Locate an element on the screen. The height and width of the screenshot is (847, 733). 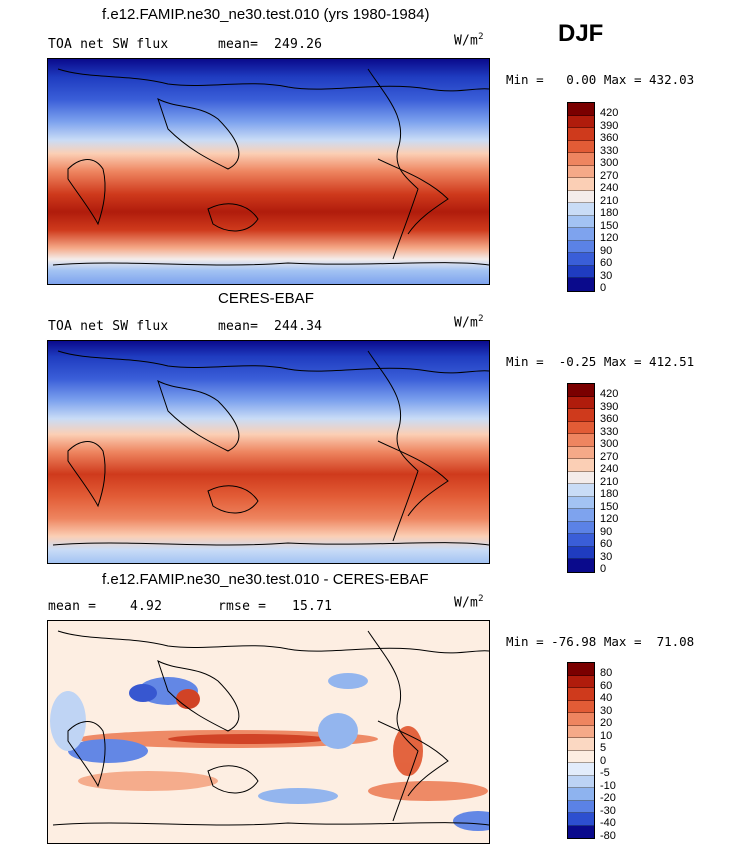
panel3-colorbar-tick-label: 30 is located at coordinates (606, 710).